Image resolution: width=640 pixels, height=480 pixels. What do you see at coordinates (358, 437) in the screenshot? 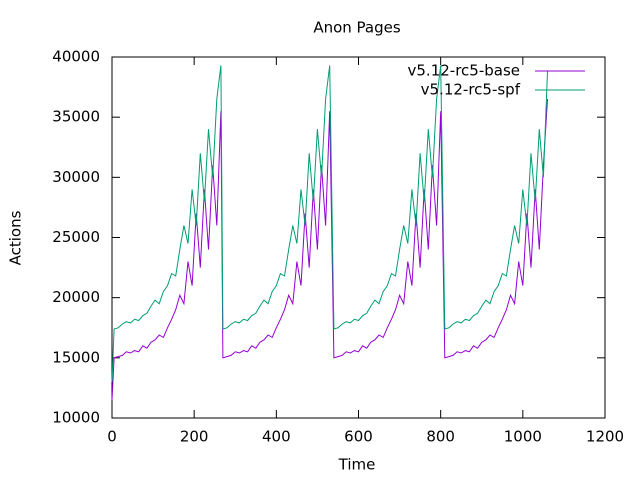
I see `x-tick-label: 600` at bounding box center [358, 437].